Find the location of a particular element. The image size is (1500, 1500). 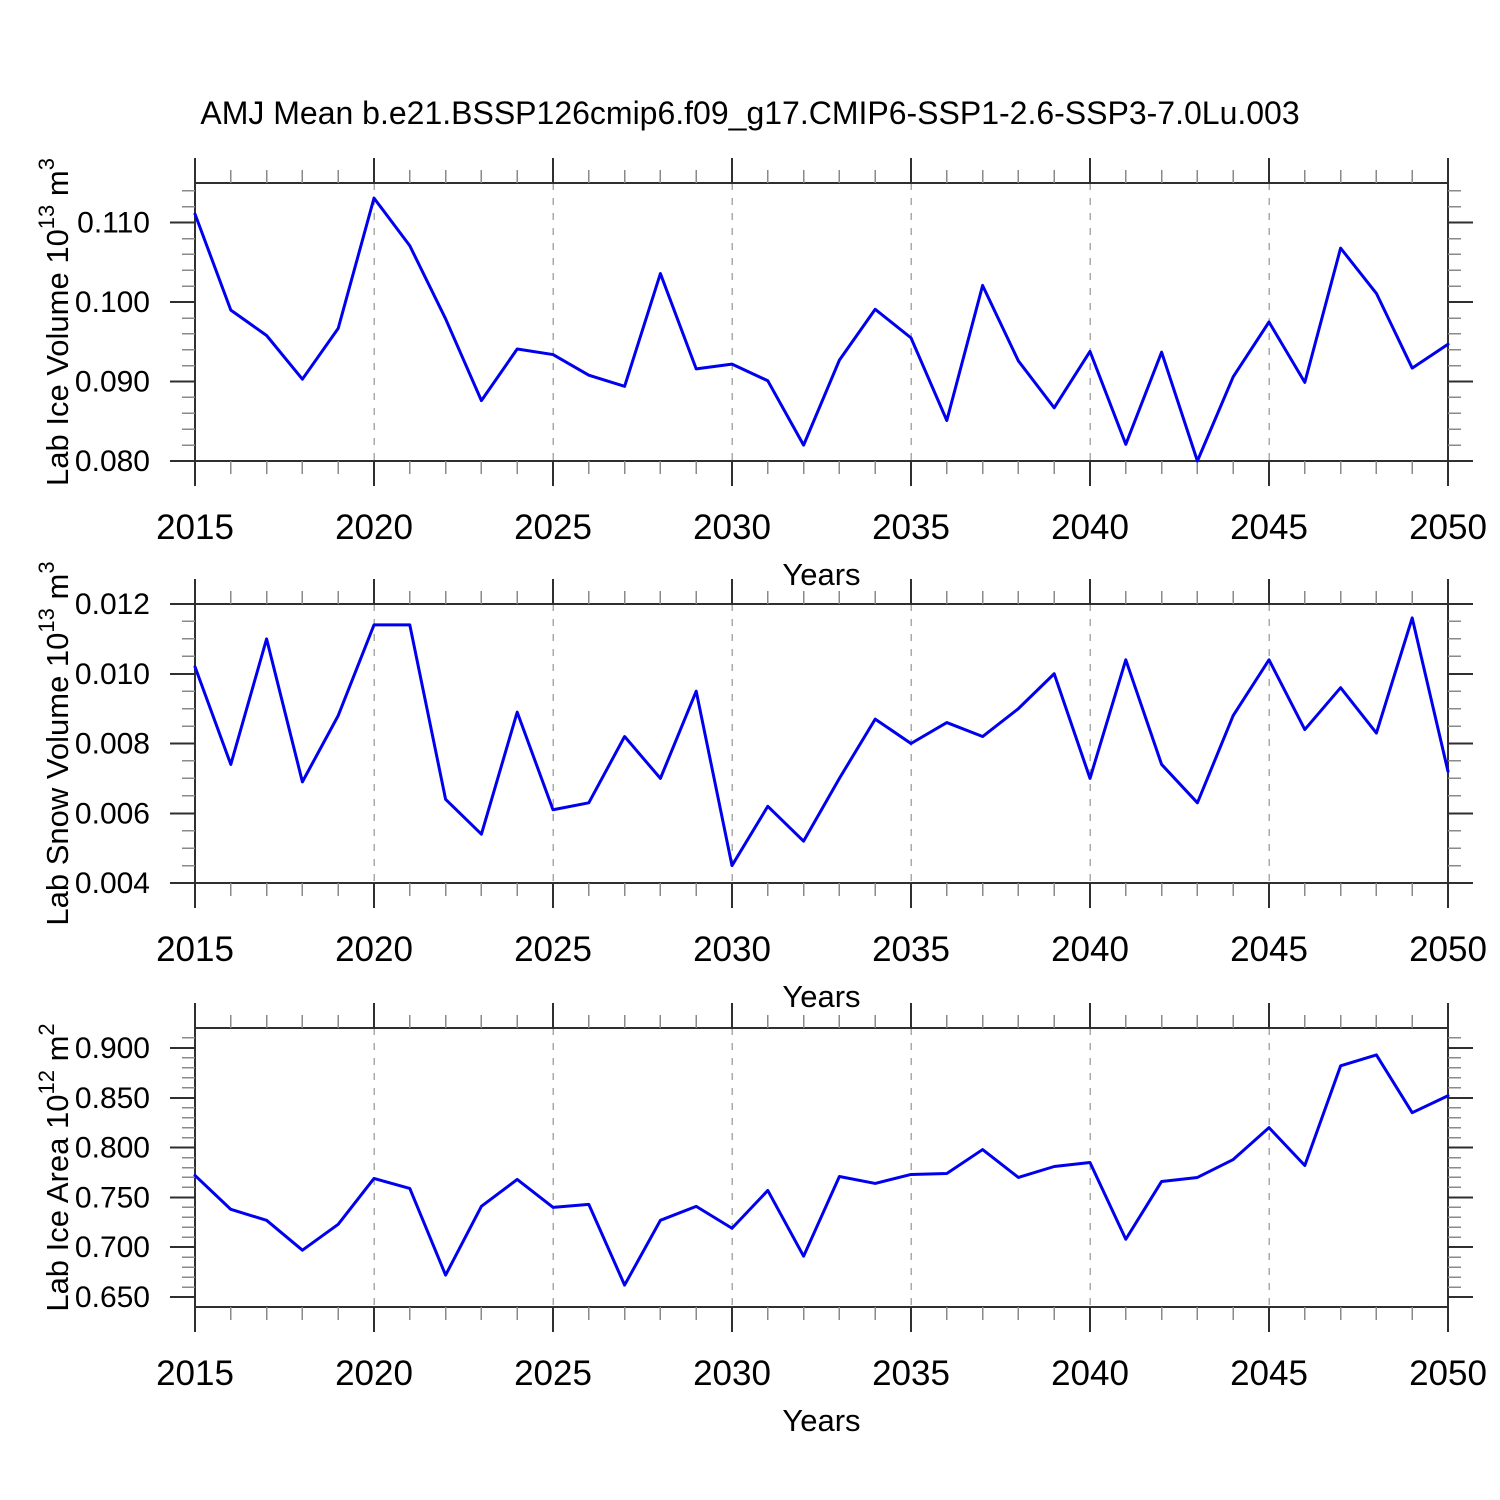

y-tick-label: 0.800 is located at coordinates (112, 1148).